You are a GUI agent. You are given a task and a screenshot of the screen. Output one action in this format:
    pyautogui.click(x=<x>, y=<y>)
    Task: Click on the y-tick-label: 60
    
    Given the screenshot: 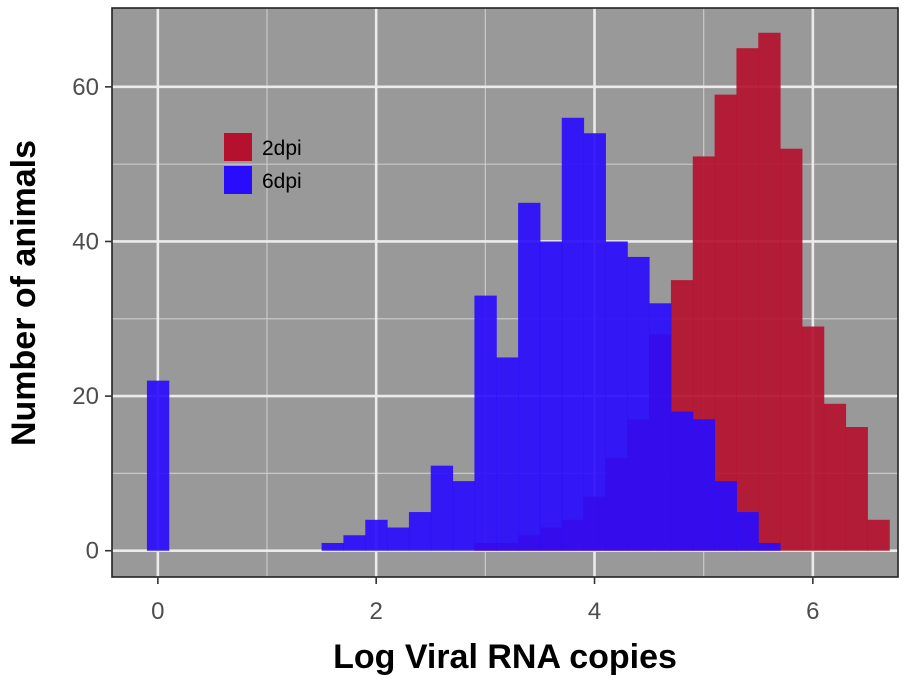 What is the action you would take?
    pyautogui.click(x=85, y=87)
    